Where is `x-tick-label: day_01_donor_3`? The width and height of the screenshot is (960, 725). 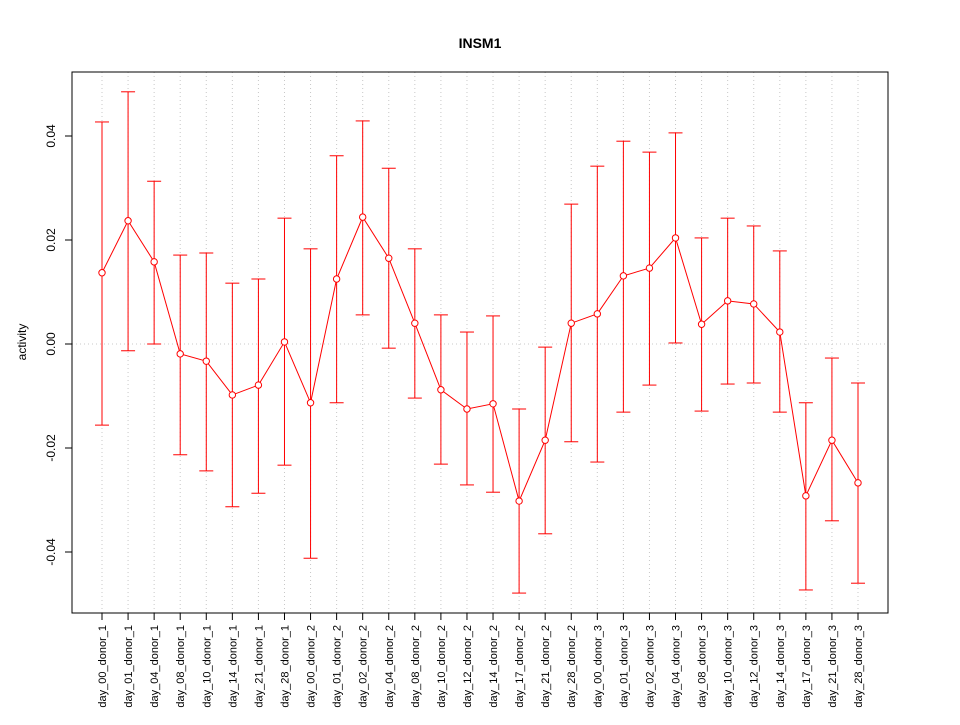 x-tick-label: day_01_donor_3 is located at coordinates (624, 666).